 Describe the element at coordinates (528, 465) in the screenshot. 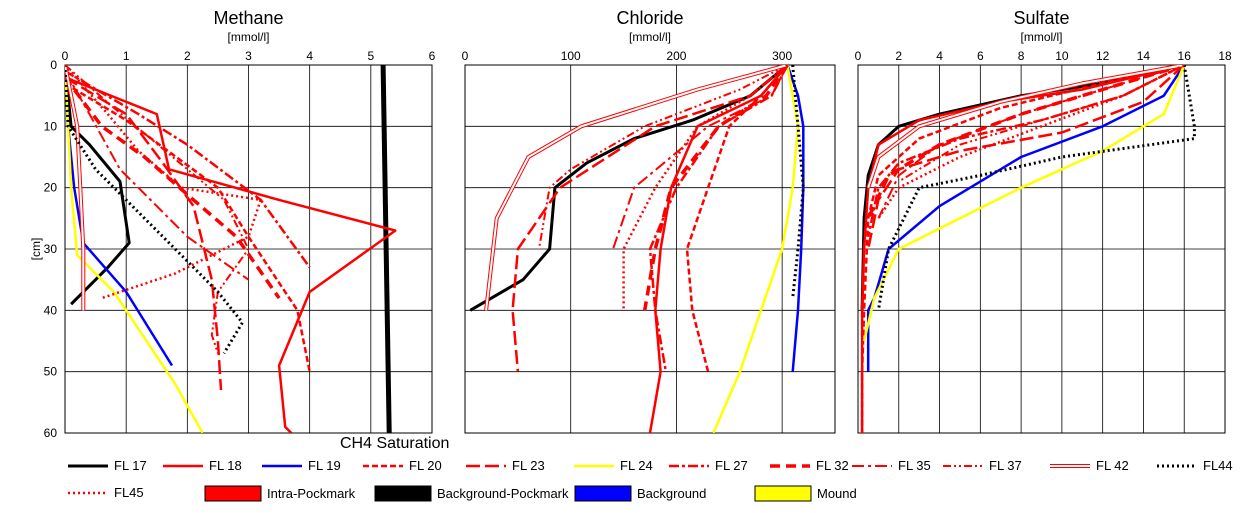

I see `legend-label-fl-23: FL 23` at that location.